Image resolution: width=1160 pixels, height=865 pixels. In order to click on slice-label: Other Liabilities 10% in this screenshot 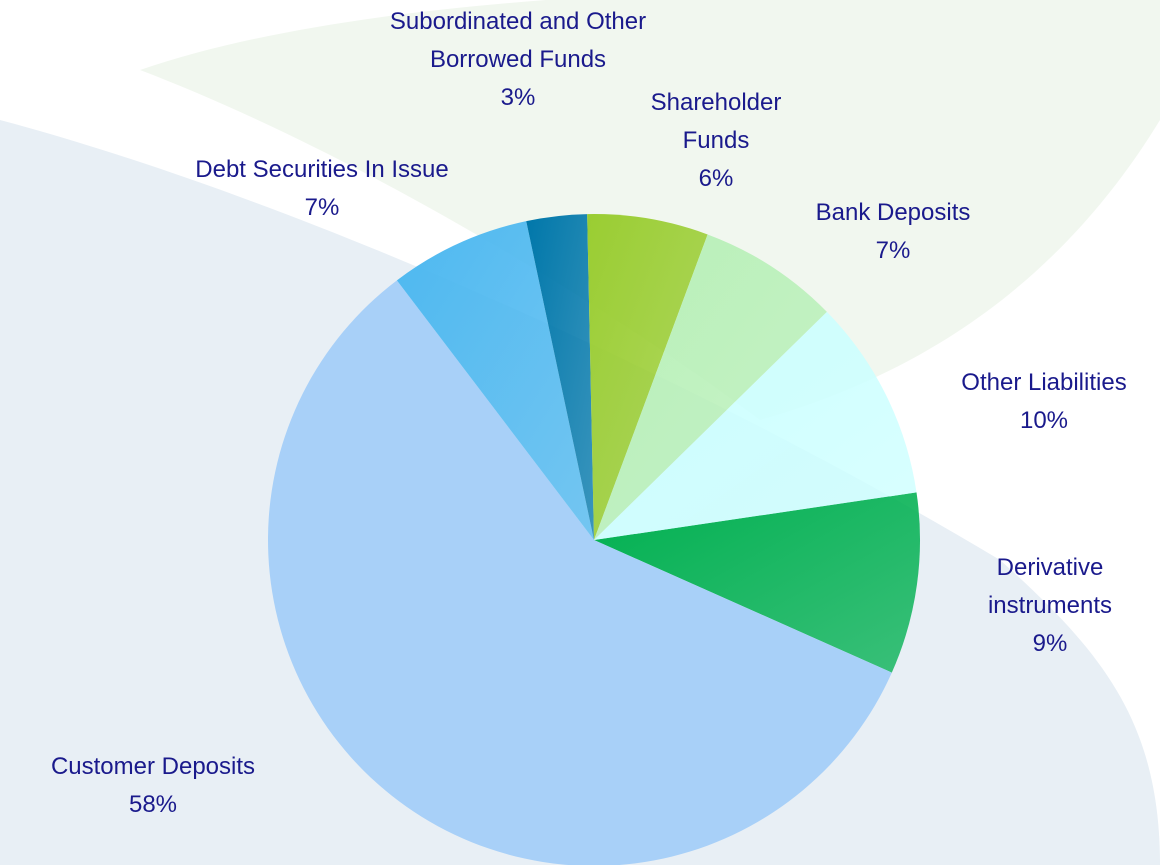, I will do `click(1037, 402)`.